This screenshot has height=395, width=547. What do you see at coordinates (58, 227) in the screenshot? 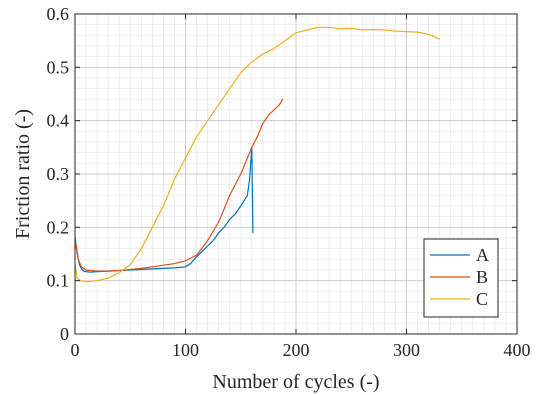
I see `y-tick-label: 0.2` at bounding box center [58, 227].